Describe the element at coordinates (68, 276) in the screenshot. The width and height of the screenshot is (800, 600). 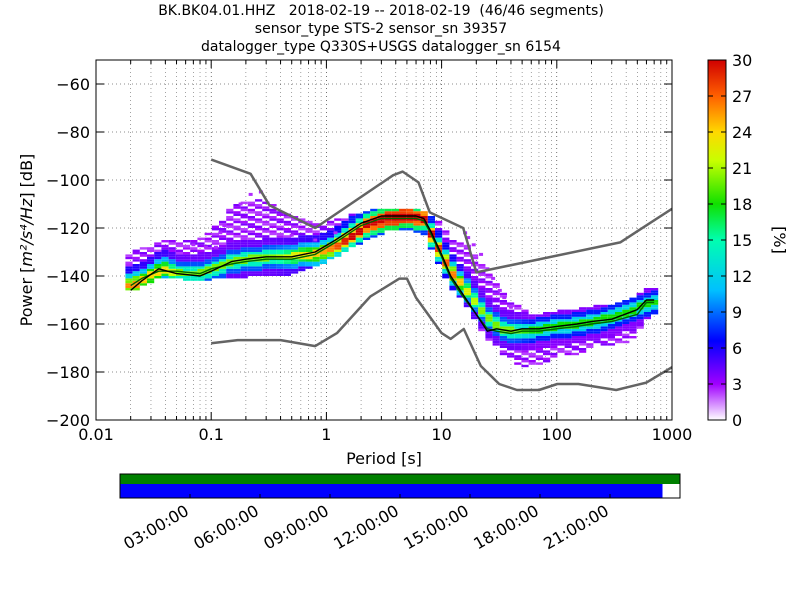
I see `y-tick-label: −140` at that location.